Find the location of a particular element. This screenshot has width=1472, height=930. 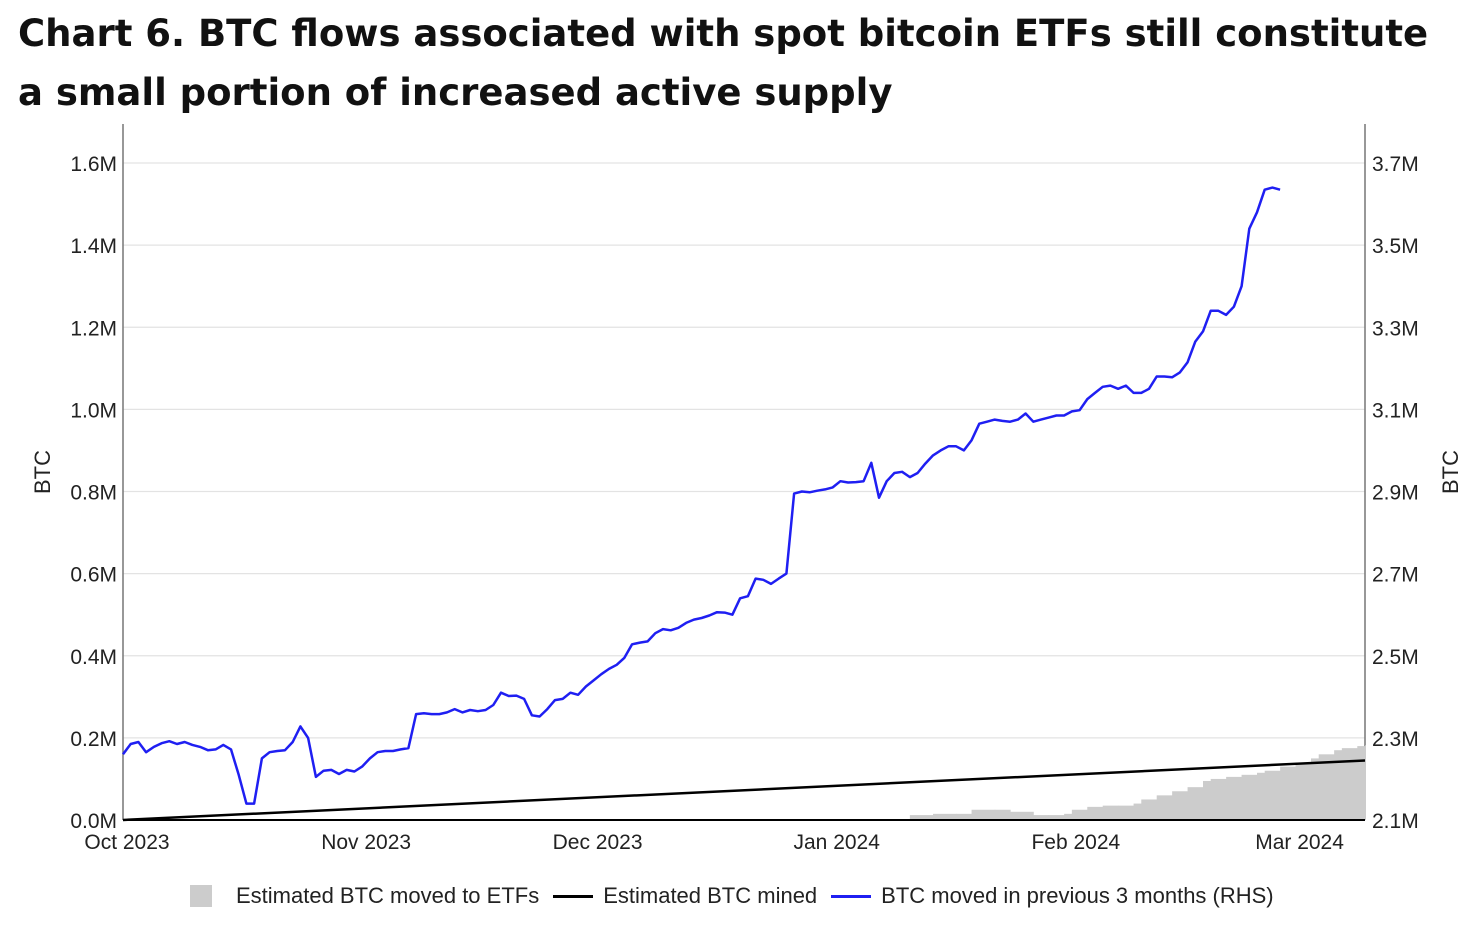

y-axis-title-right: BTC is located at coordinates (1450, 472).